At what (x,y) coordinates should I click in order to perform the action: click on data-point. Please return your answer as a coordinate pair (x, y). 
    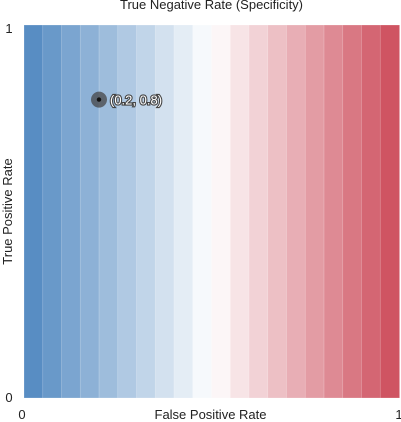
    Looking at the image, I should click on (99, 99).